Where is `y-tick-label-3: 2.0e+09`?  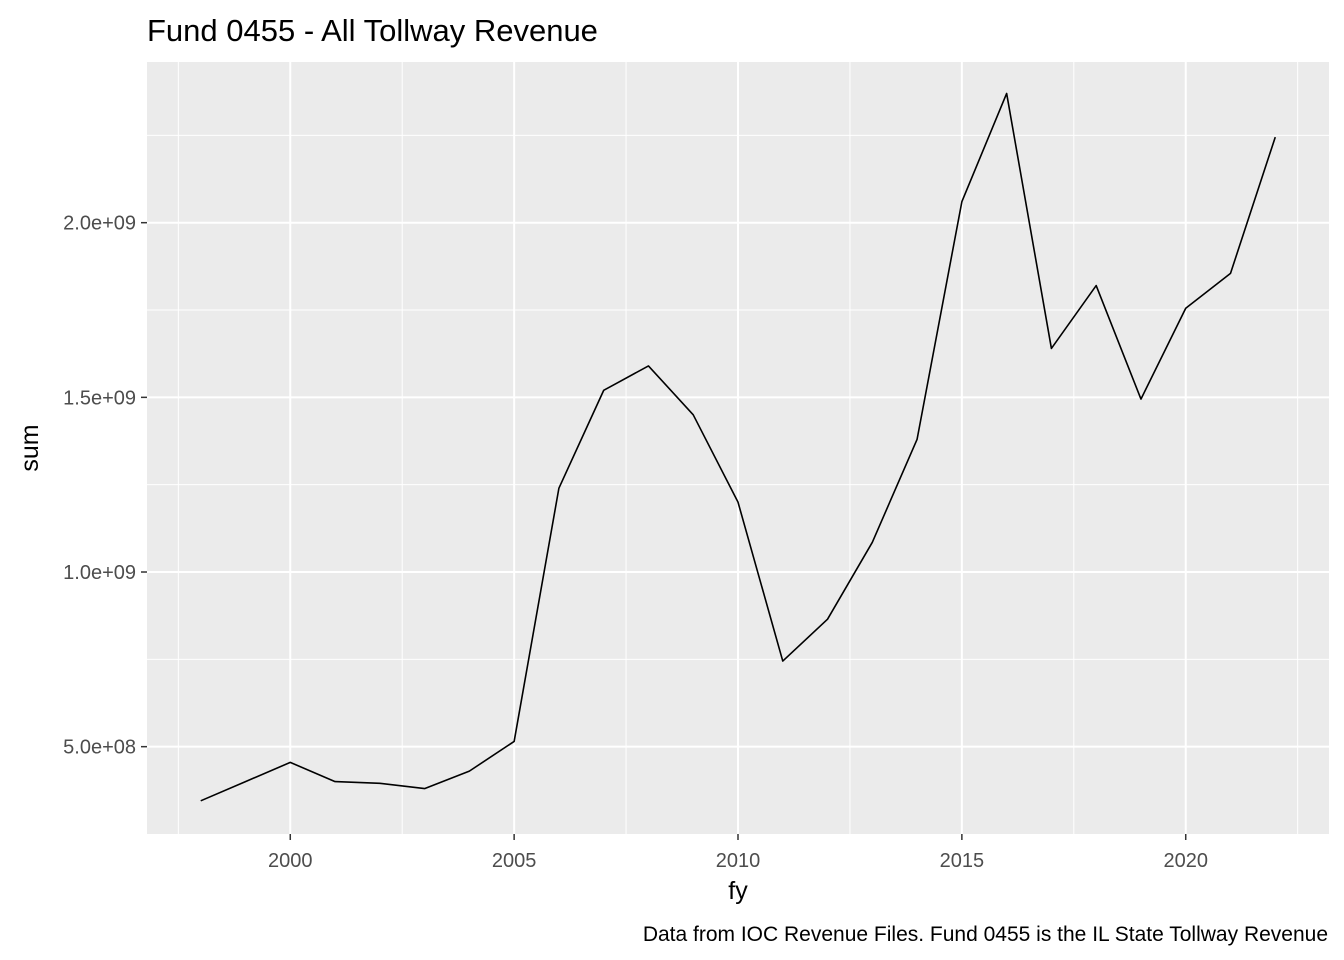
y-tick-label-3: 2.0e+09 is located at coordinates (99, 224).